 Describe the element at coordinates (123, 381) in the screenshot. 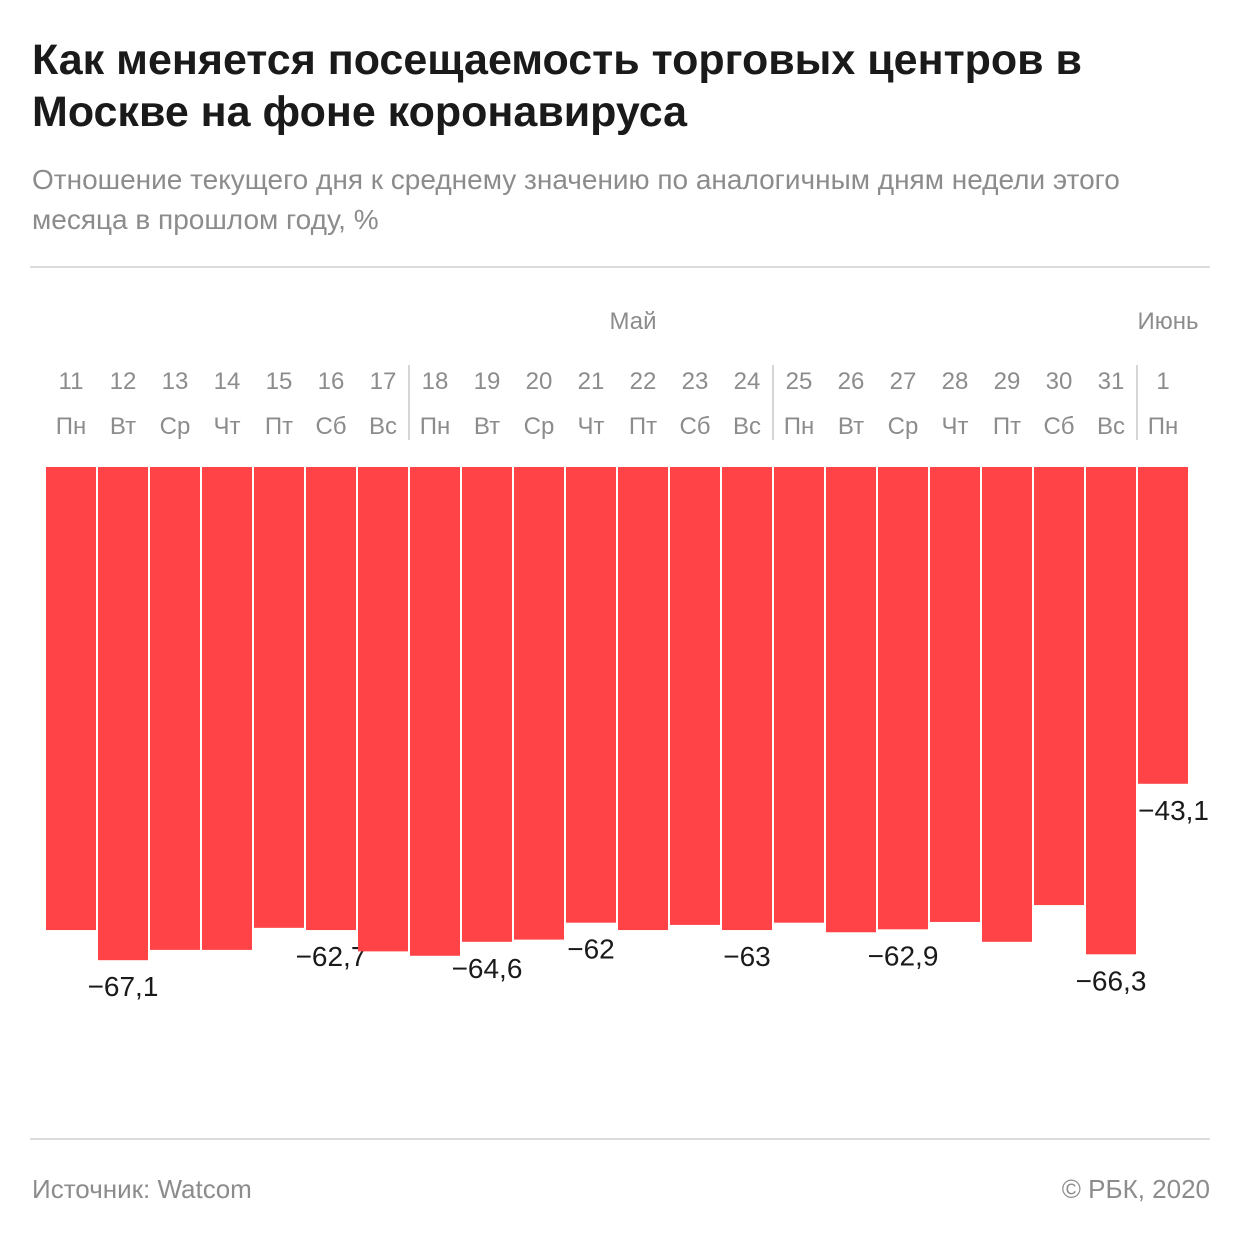

I see `day-label: 12` at that location.